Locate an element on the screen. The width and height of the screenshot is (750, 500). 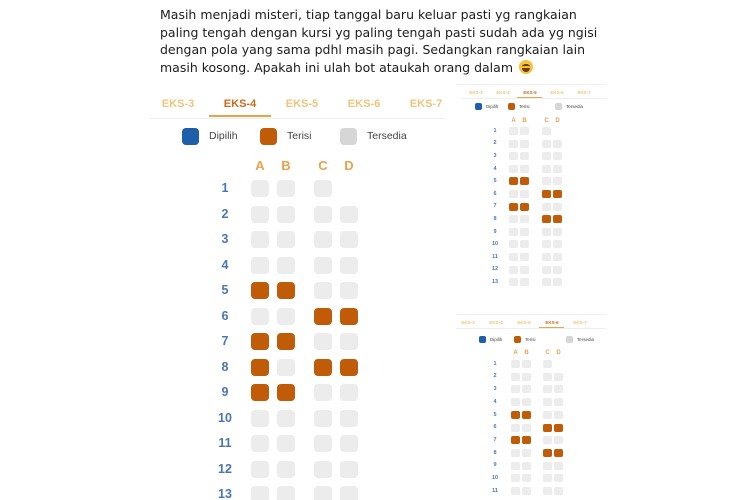
seat-12d is located at coordinates (349, 469).